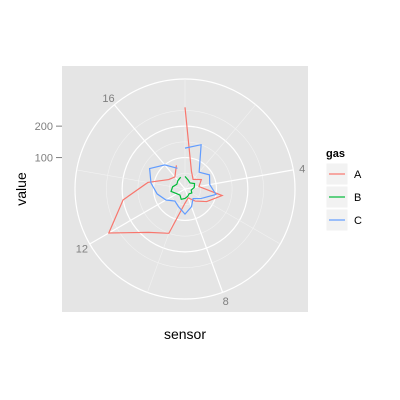  I want to click on series-lines, so click(165, 170).